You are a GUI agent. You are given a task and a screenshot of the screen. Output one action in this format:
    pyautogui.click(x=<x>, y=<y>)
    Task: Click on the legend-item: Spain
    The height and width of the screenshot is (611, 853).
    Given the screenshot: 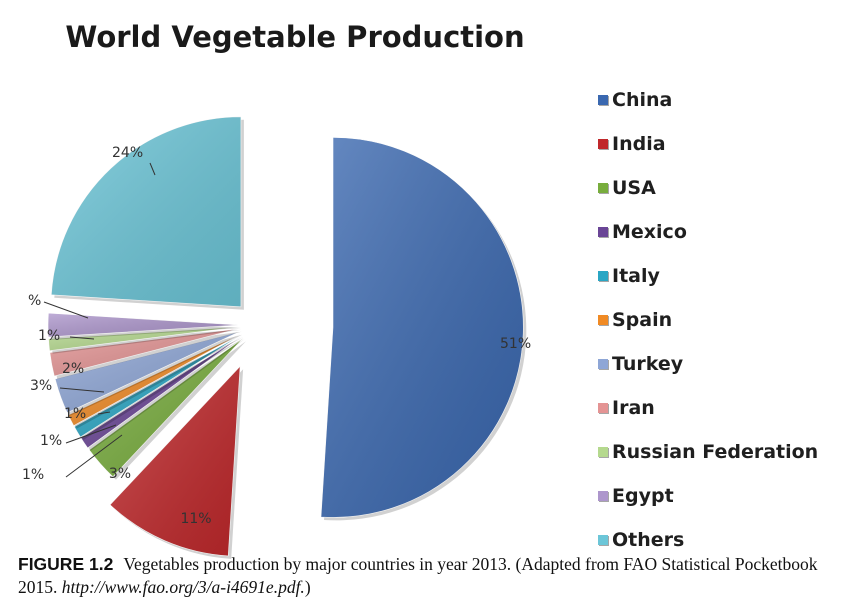 What is the action you would take?
    pyautogui.click(x=708, y=320)
    